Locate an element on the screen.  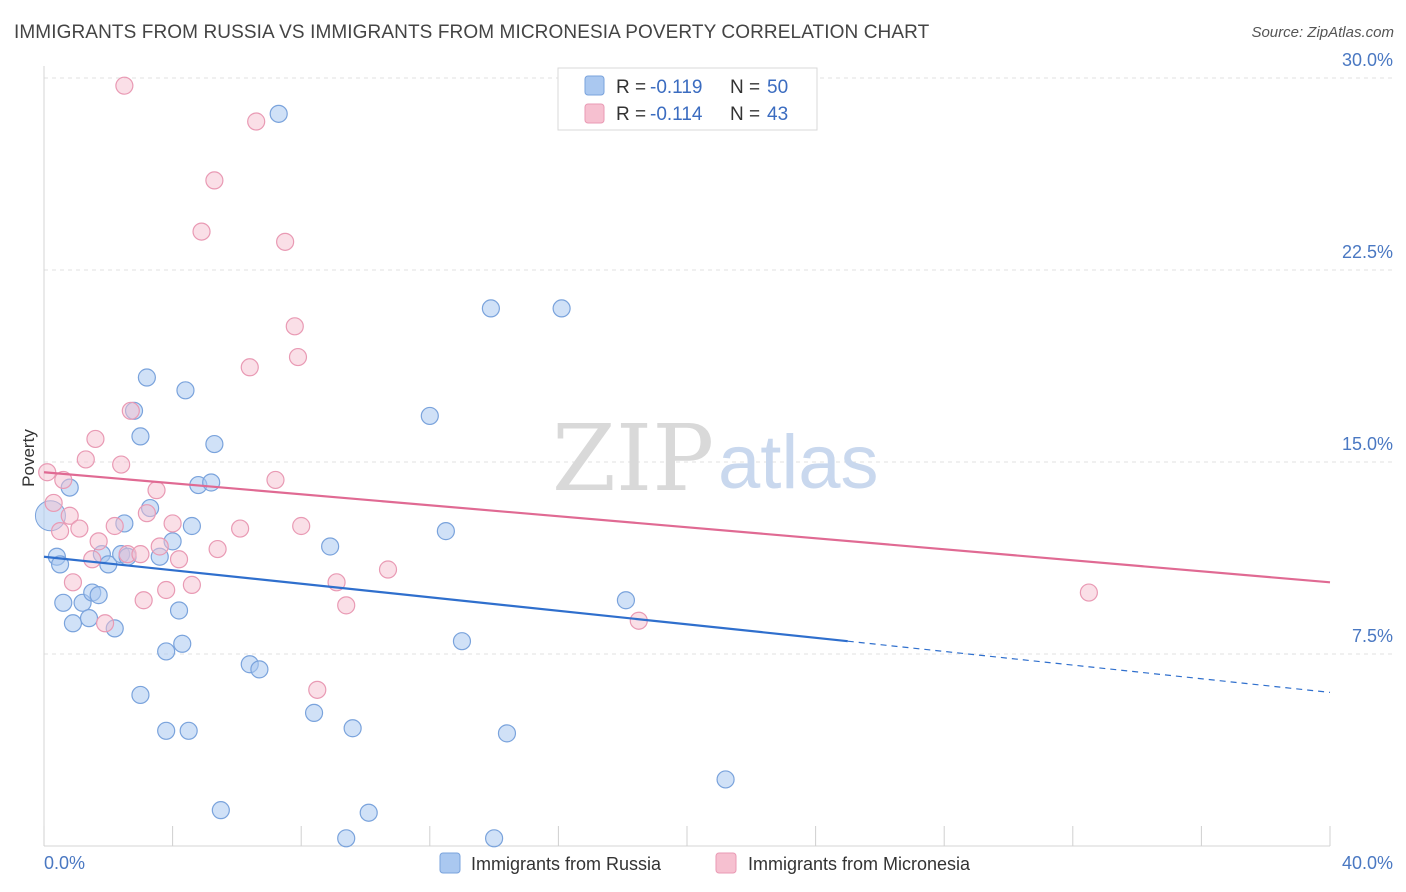
legend-n-label-russia: N = is located at coordinates (745, 87).